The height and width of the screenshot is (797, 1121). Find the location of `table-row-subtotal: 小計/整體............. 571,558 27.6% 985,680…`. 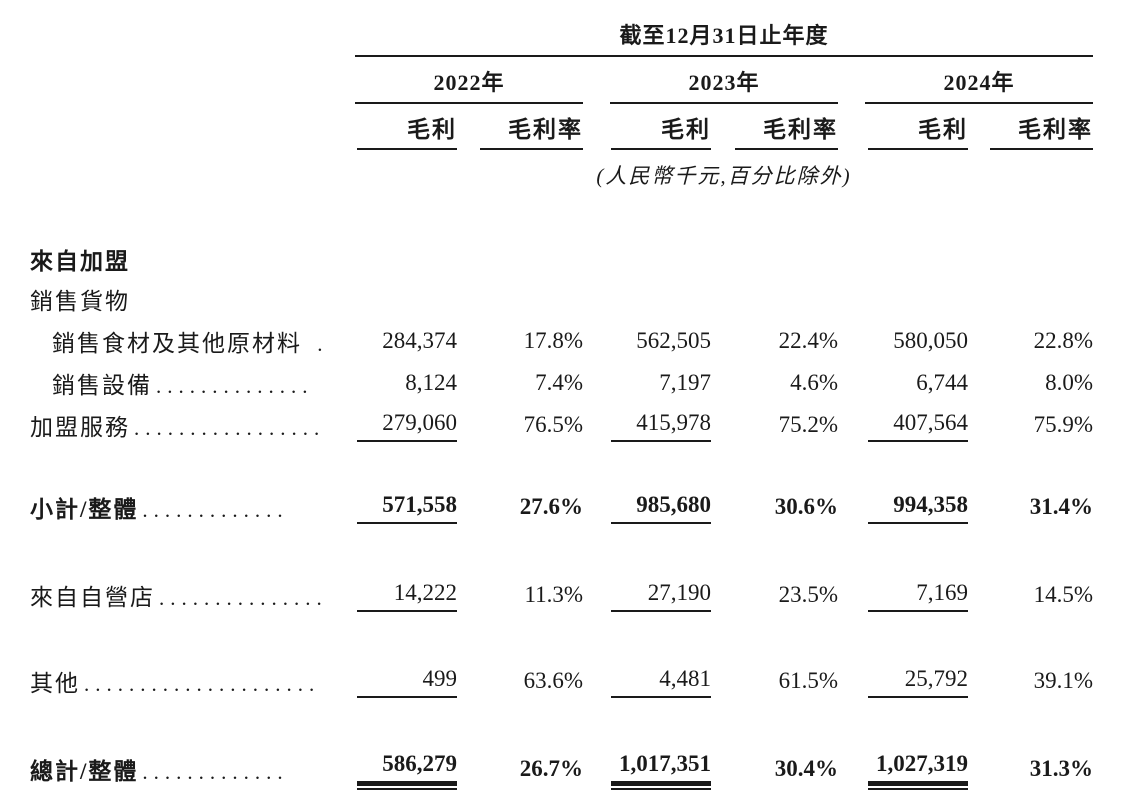

table-row-subtotal: 小計/整體............. 571,558 27.6% 985,680… is located at coordinates (561, 503).